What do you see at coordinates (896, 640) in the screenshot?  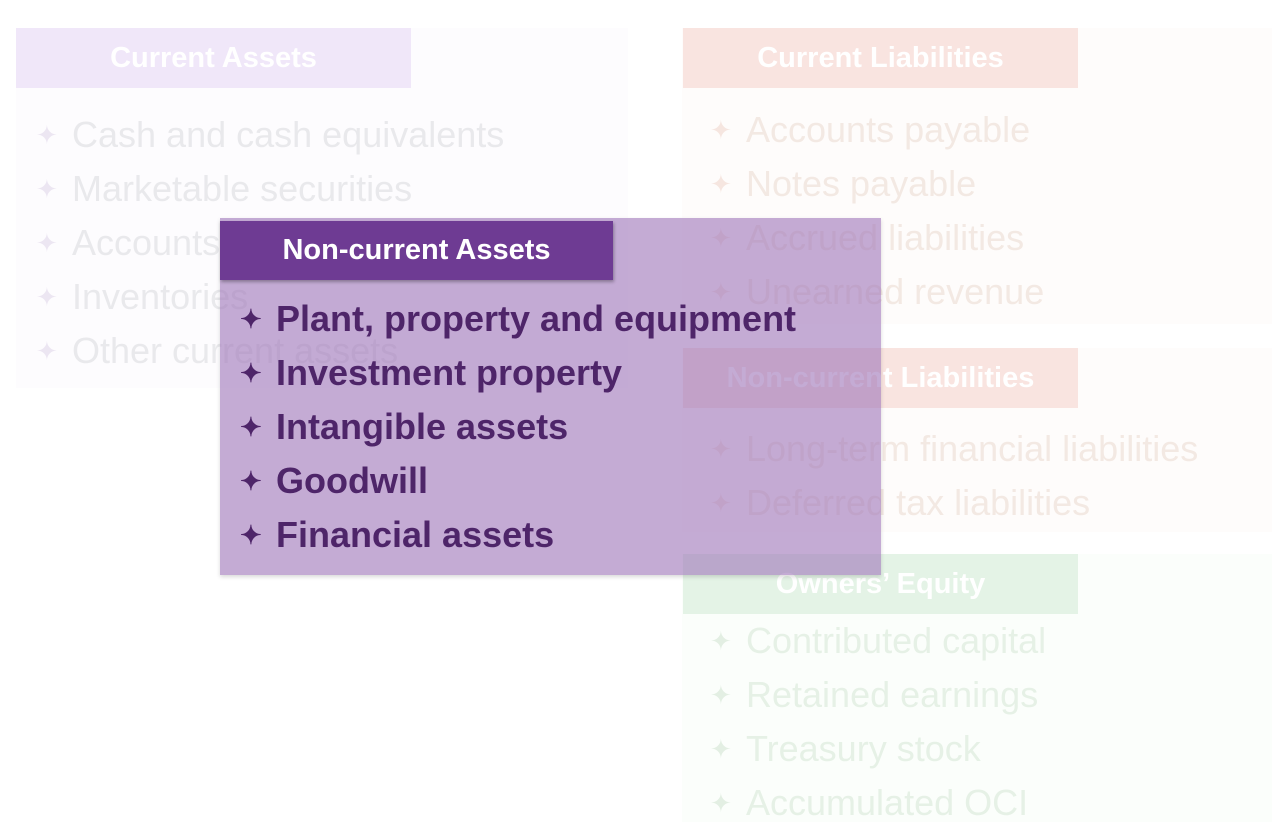 I see `item-label: Contributed capital` at bounding box center [896, 640].